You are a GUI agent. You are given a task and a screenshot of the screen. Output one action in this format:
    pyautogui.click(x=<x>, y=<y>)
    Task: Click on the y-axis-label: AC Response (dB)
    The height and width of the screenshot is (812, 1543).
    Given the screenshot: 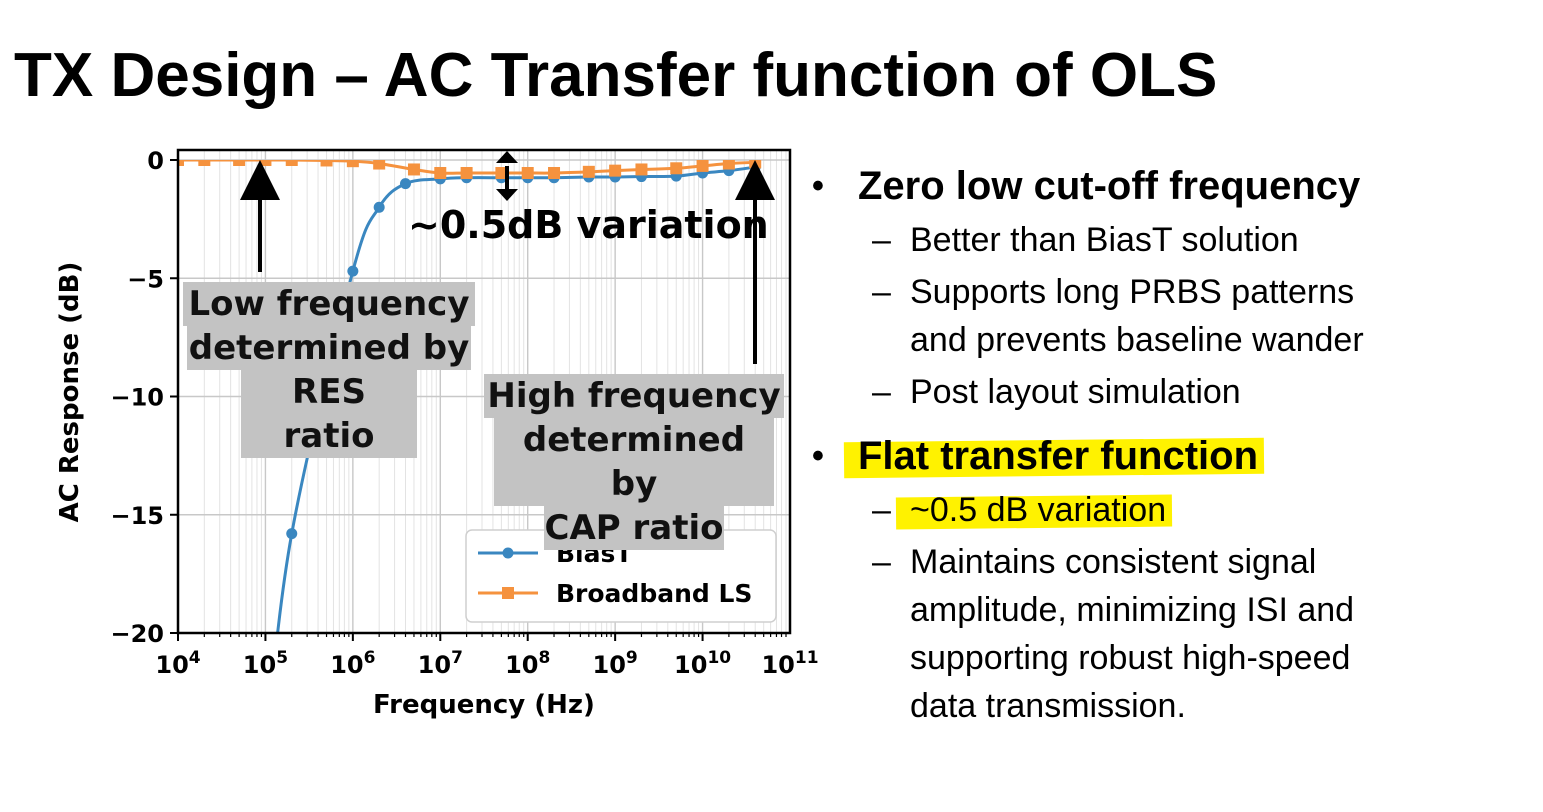 What is the action you would take?
    pyautogui.click(x=70, y=392)
    